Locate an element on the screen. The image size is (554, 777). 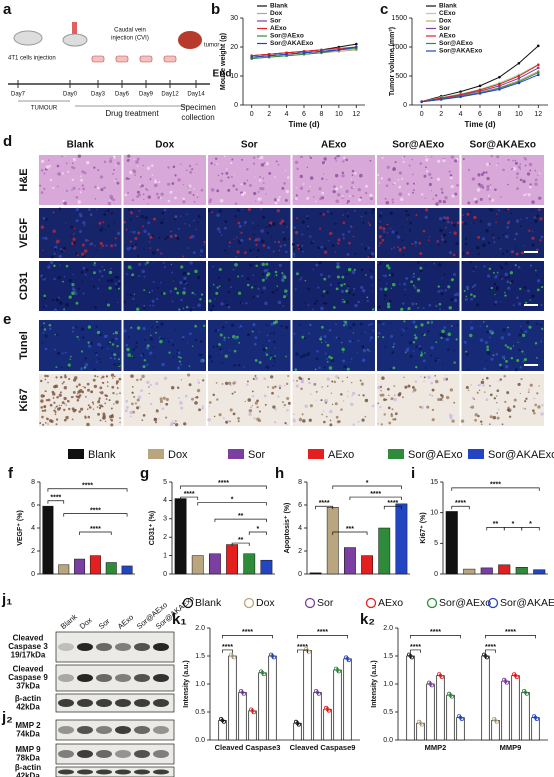
data-point is located at coordinates (274, 657).